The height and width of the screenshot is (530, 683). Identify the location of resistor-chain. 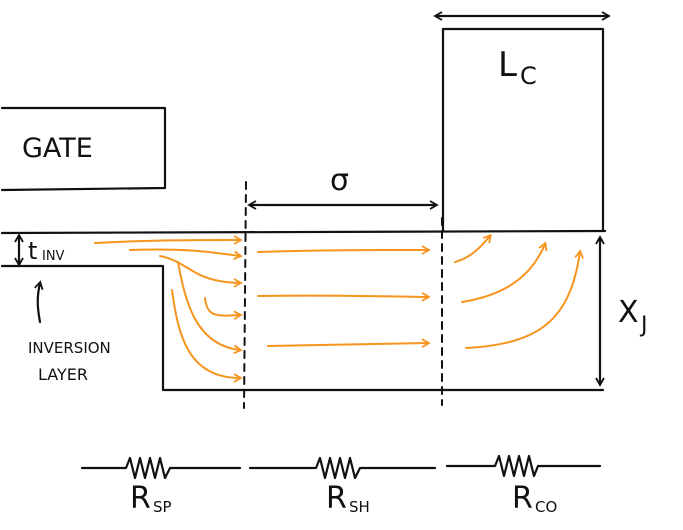
(341, 467).